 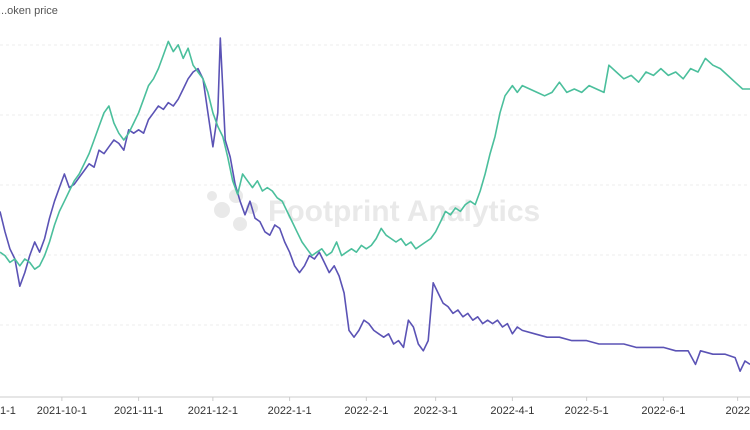 What do you see at coordinates (290, 411) in the screenshot?
I see `x-tick-label: 2022-1-1` at bounding box center [290, 411].